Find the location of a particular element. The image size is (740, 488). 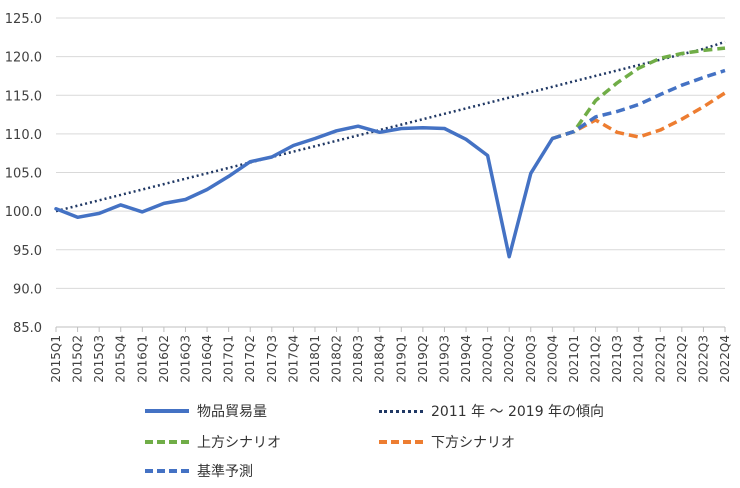

x-tick-label: 2016Q2 is located at coordinates (164, 359).